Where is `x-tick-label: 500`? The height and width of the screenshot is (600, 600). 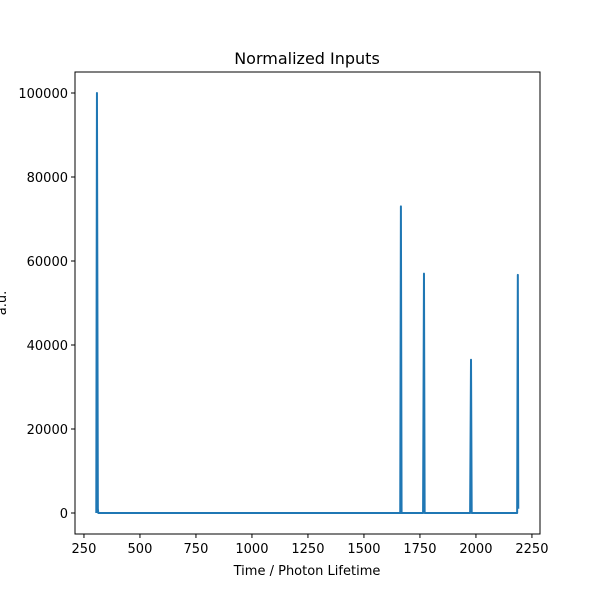
x-tick-label: 500 is located at coordinates (140, 549).